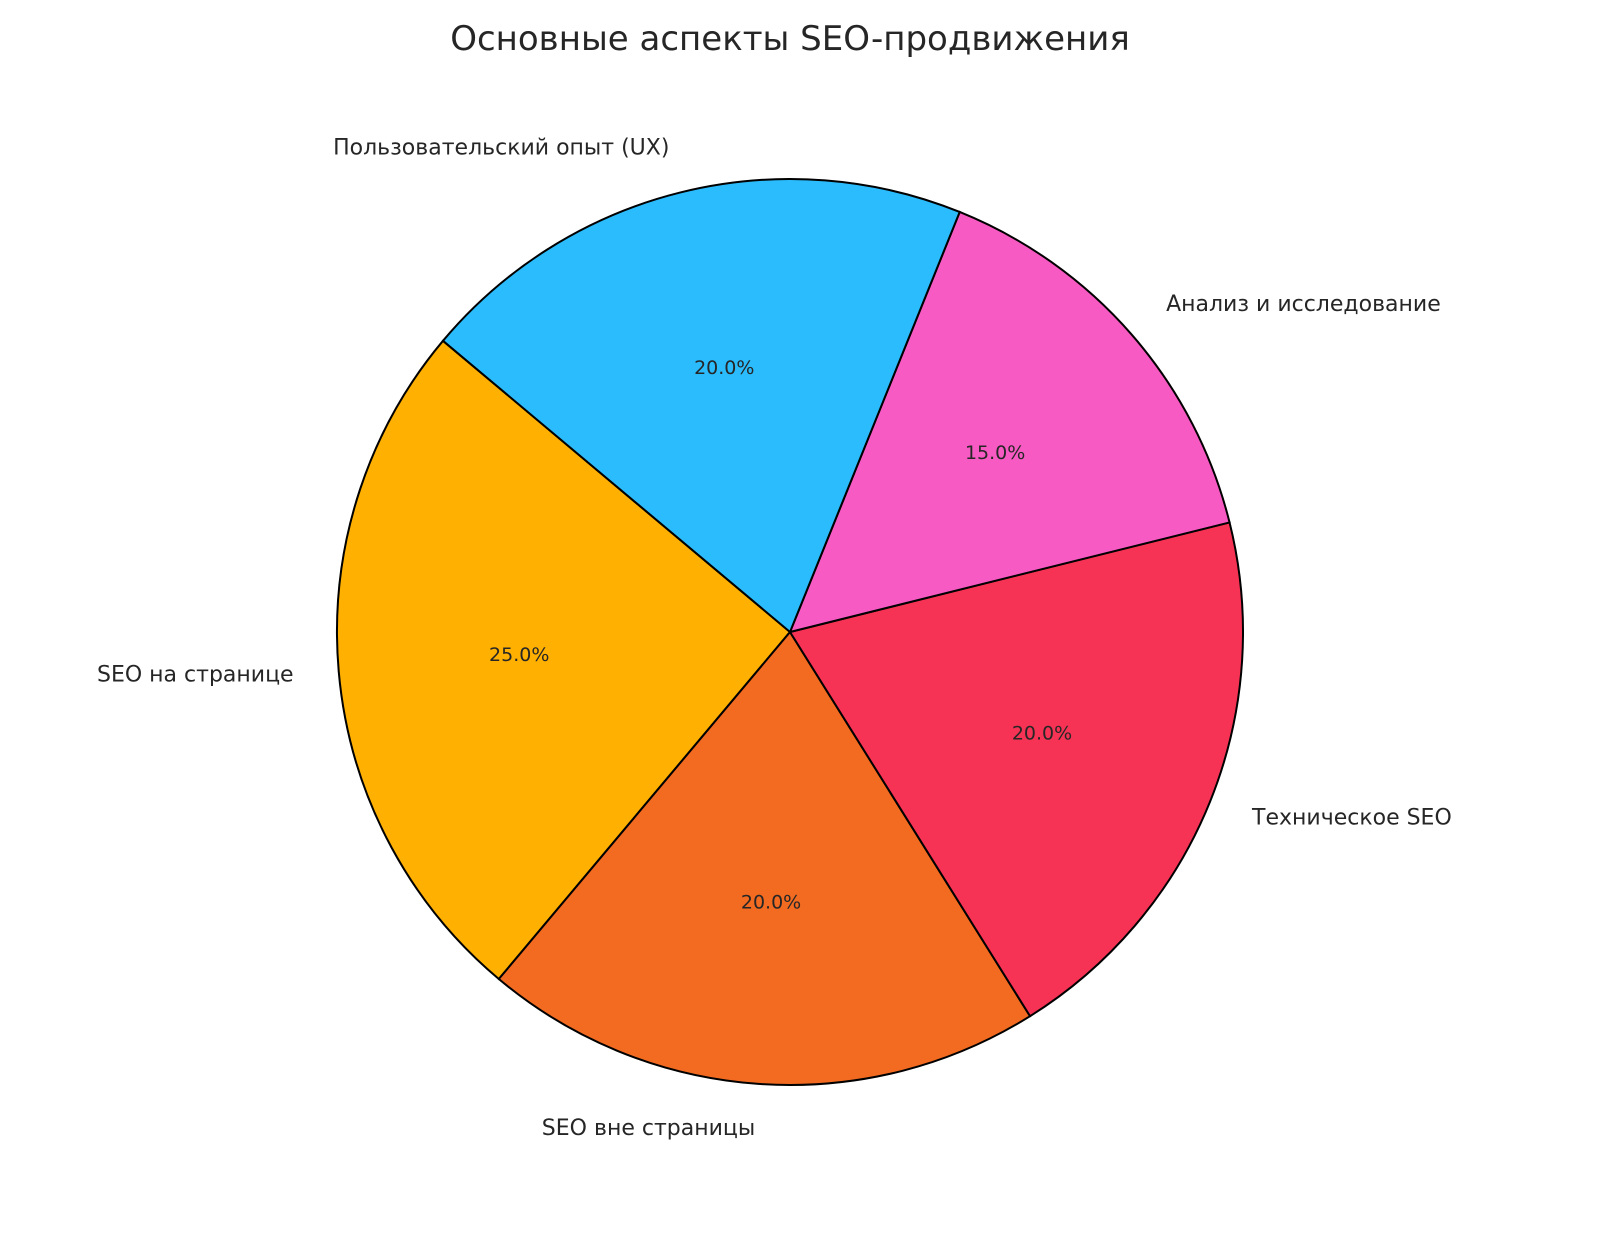 This screenshot has width=1600, height=1242. What do you see at coordinates (1303, 304) in the screenshot?
I see `slice-label: Анализ и исследование` at bounding box center [1303, 304].